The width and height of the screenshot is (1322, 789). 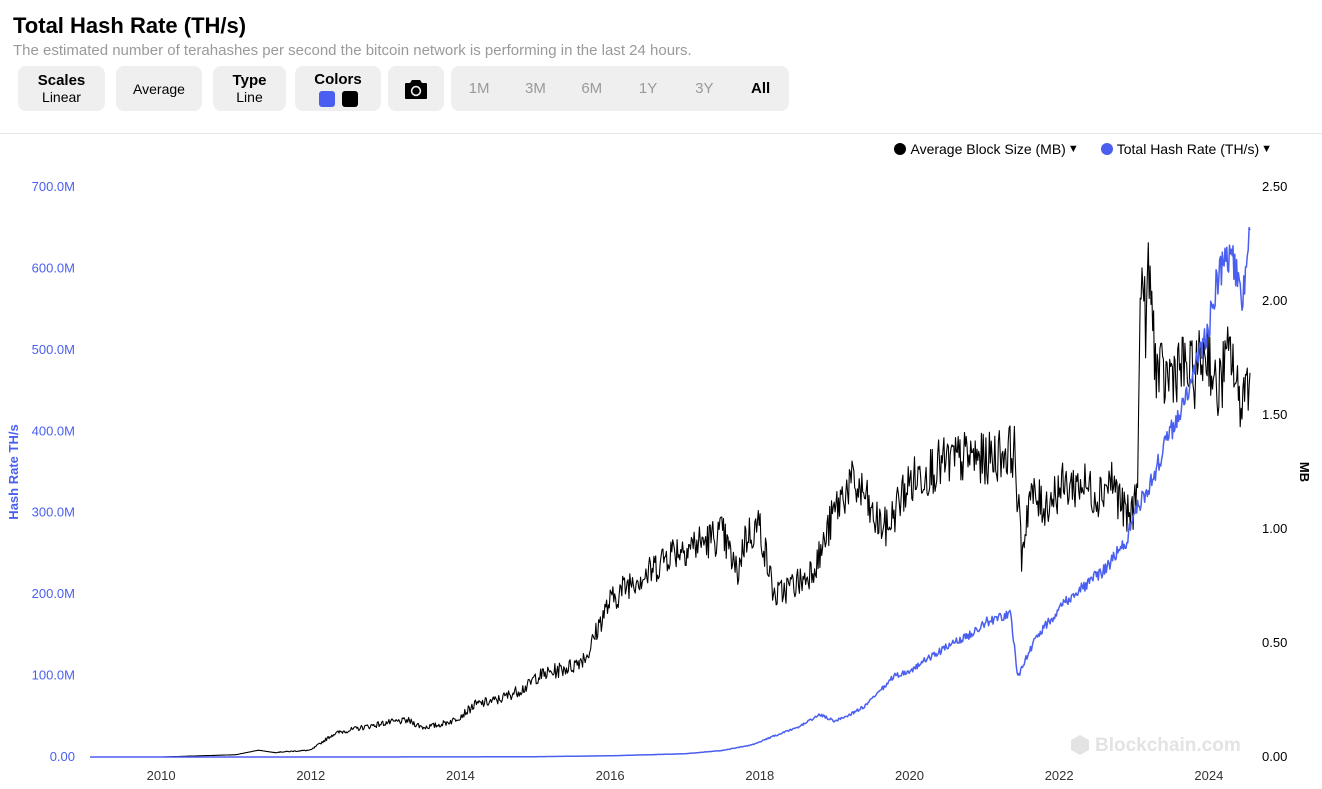 What do you see at coordinates (685, 775) in the screenshot?
I see `x-axis-ticks: 2010 2012 2014 2016 2018 2020 2022 2024` at bounding box center [685, 775].